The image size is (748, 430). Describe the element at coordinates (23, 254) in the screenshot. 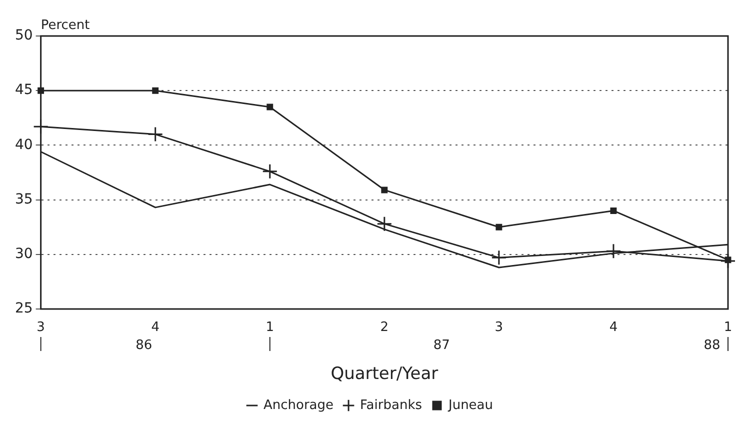

I see `y-tick-label: 30` at that location.